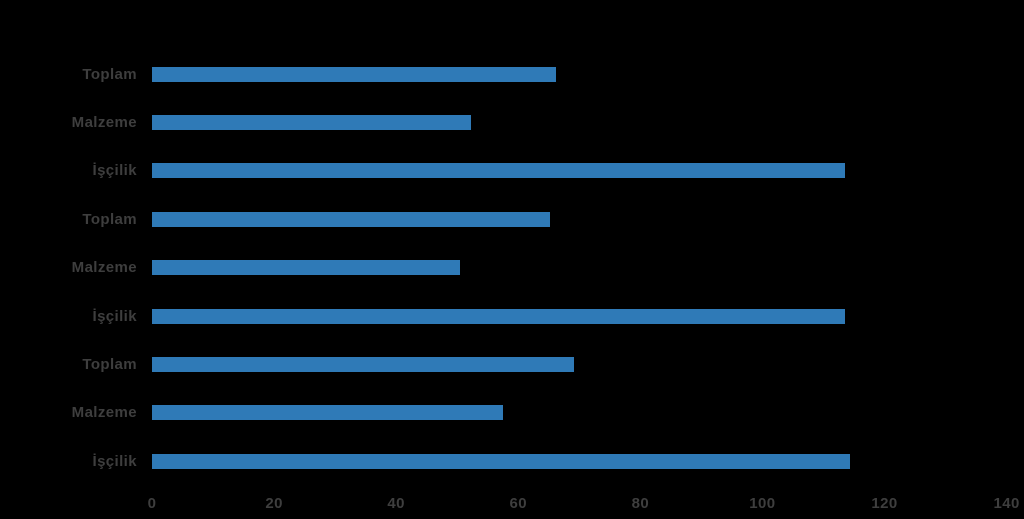 Image resolution: width=1024 pixels, height=519 pixels. Describe the element at coordinates (518, 503) in the screenshot. I see `x-tick-label: 60` at that location.